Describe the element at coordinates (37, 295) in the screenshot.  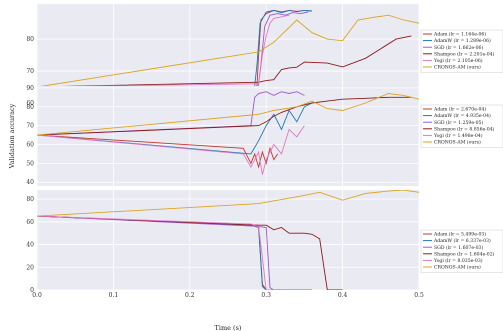
I see `x-tick-label: 0.0` at that location.